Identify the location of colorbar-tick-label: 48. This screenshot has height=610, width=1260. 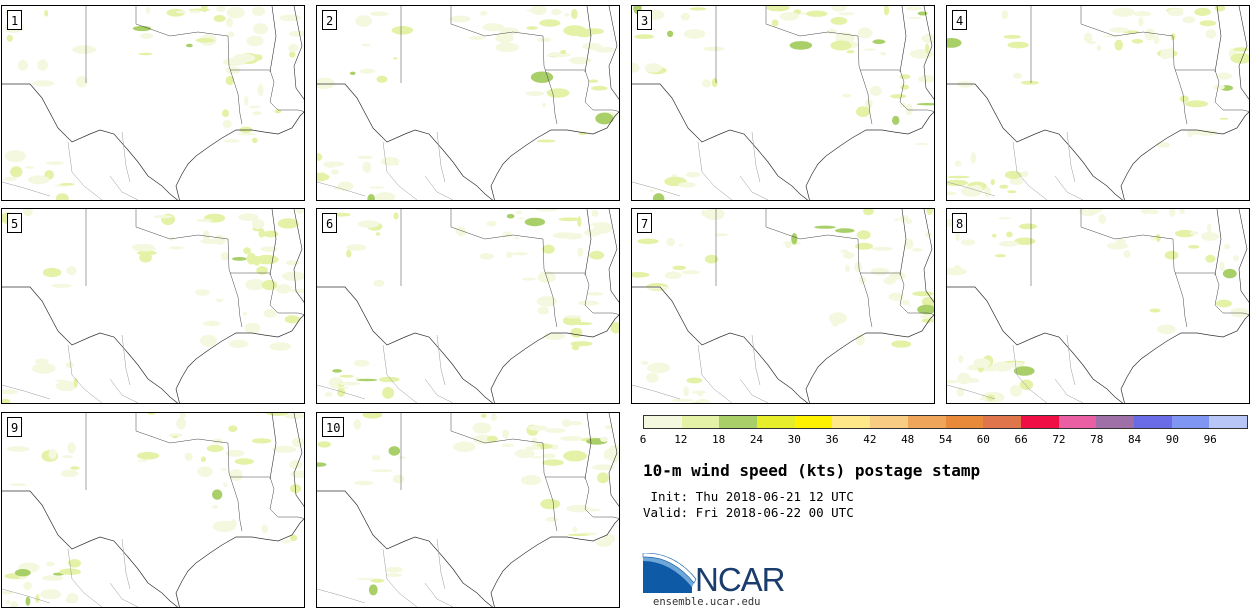
(908, 439).